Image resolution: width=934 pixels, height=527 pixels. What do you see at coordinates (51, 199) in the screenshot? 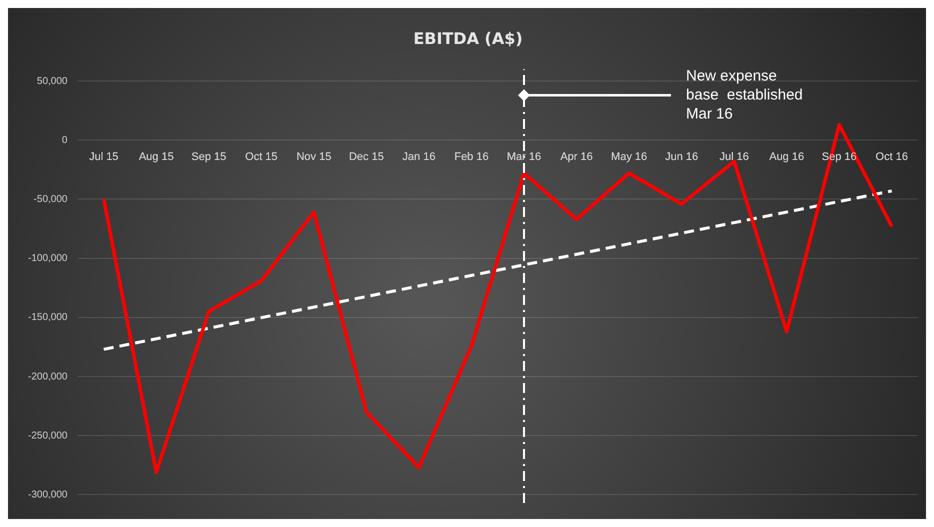
I see `y-tick-label: -50,000` at bounding box center [51, 199].